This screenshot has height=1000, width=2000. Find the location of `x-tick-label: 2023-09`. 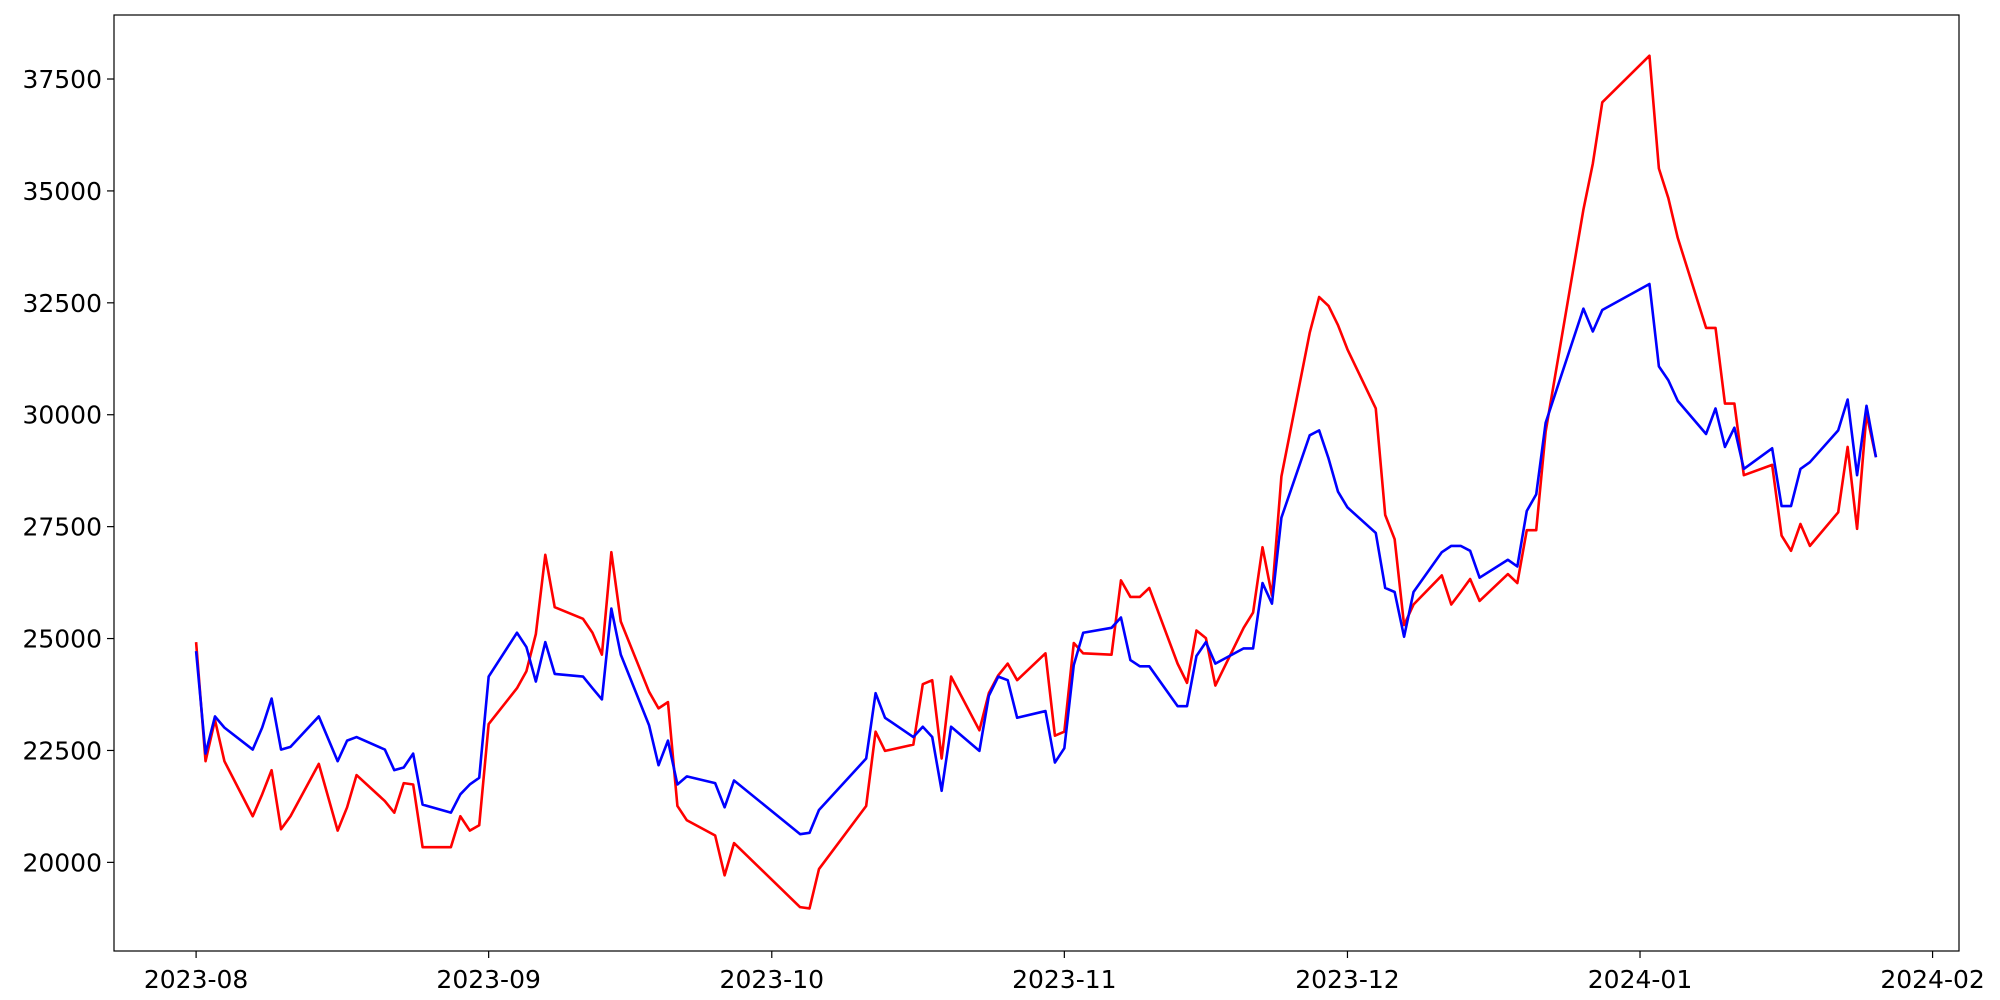

x-tick-label: 2023-09 is located at coordinates (488, 979).